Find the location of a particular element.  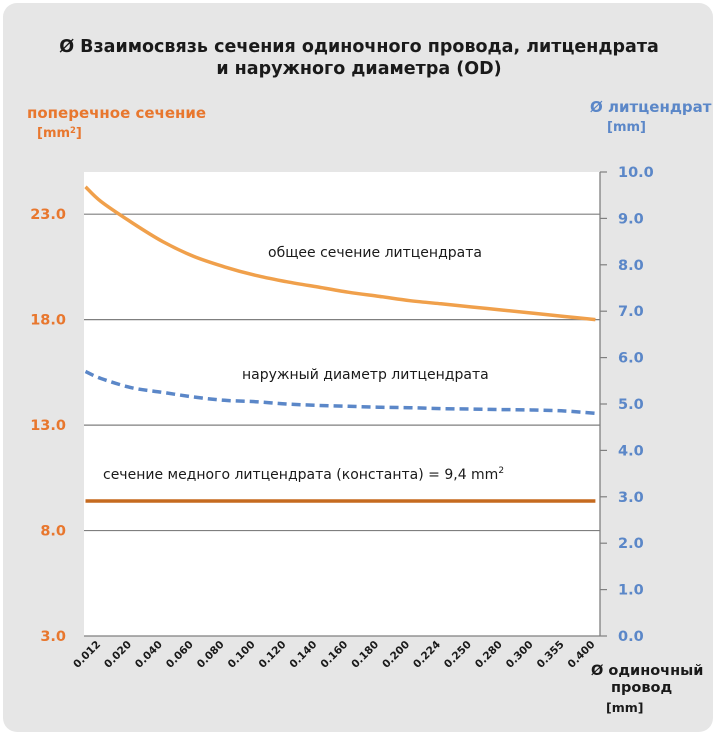

y-left-axis-label: поперечное сечение is located at coordinates (117, 113).